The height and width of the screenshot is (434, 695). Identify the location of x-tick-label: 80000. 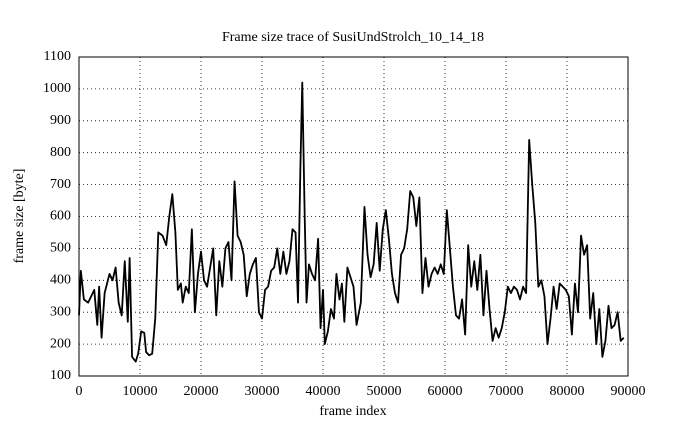
(567, 391).